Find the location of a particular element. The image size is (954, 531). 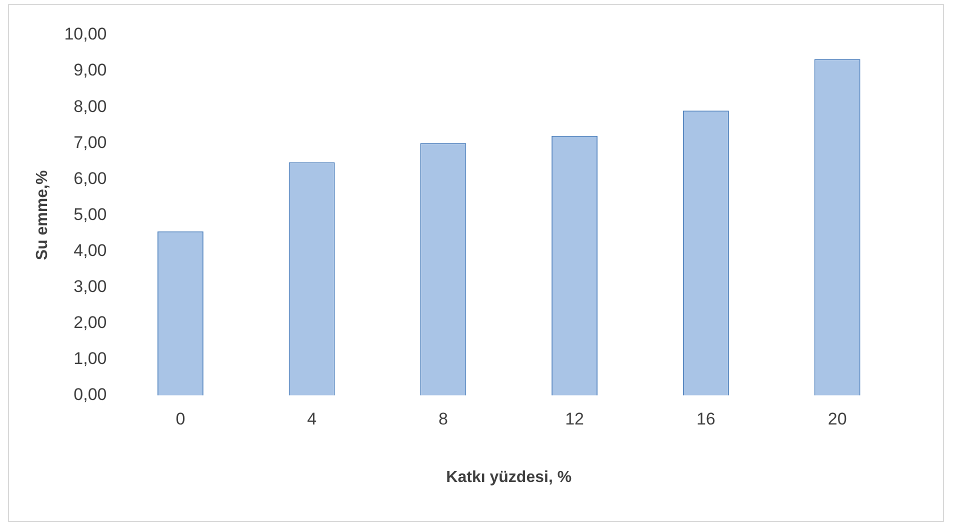

x-tick-label: 0 is located at coordinates (181, 418).